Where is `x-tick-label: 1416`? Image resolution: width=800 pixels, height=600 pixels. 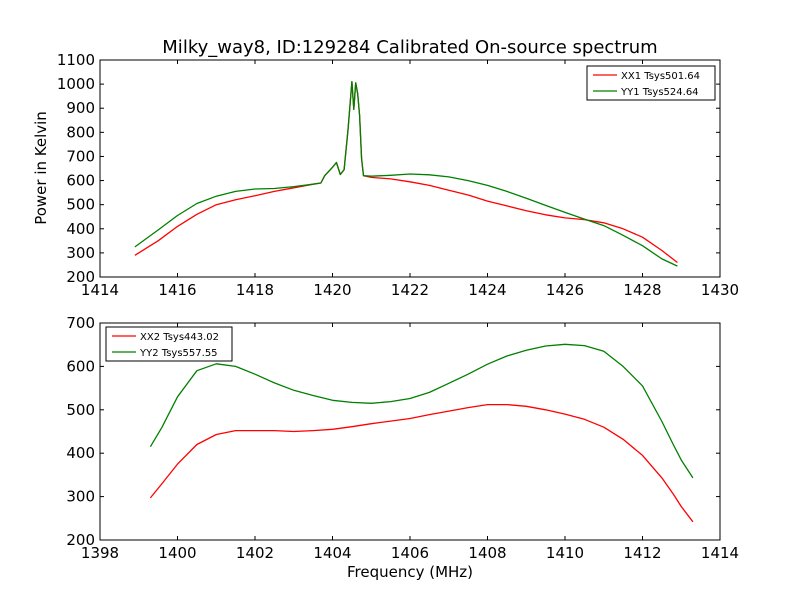 x-tick-label: 1416 is located at coordinates (177, 290).